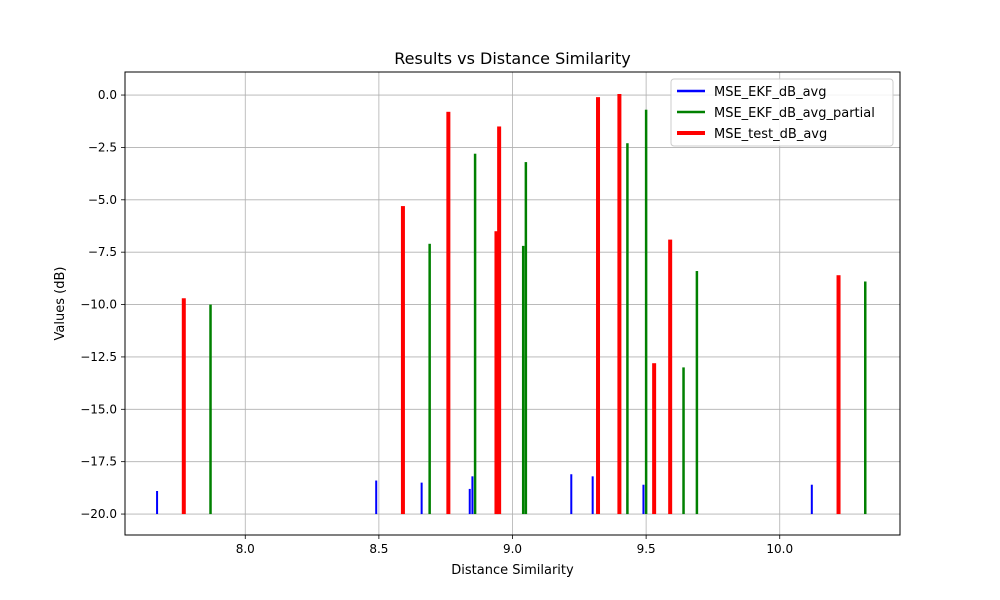  What do you see at coordinates (60, 304) in the screenshot?
I see `y-axis-label: Values (dB)` at bounding box center [60, 304].